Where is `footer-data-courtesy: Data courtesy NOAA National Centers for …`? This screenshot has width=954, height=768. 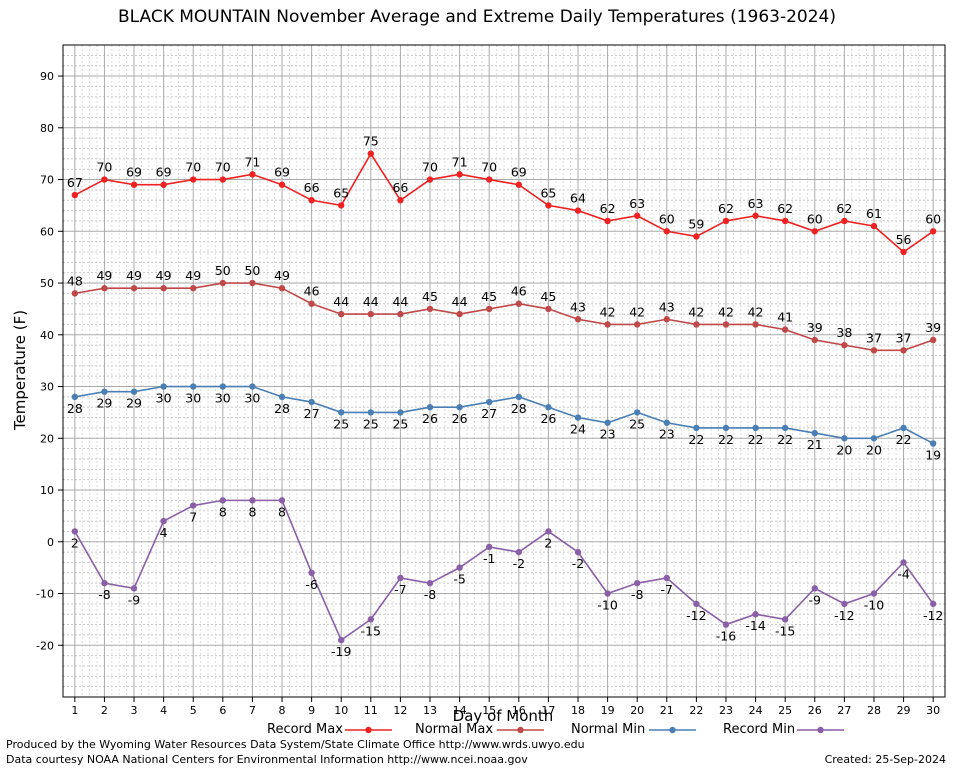 footer-data-courtesy: Data courtesy NOAA National Centers for … is located at coordinates (267, 759).